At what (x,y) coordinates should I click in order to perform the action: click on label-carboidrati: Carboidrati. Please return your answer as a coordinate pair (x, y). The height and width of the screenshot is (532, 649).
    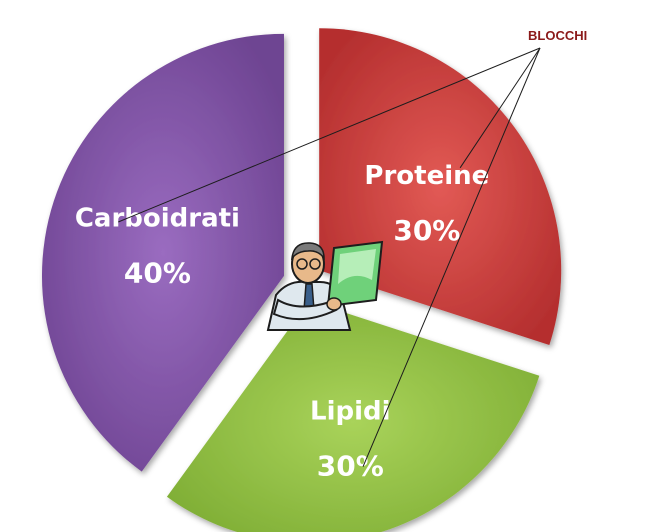
    Looking at the image, I should click on (157, 219).